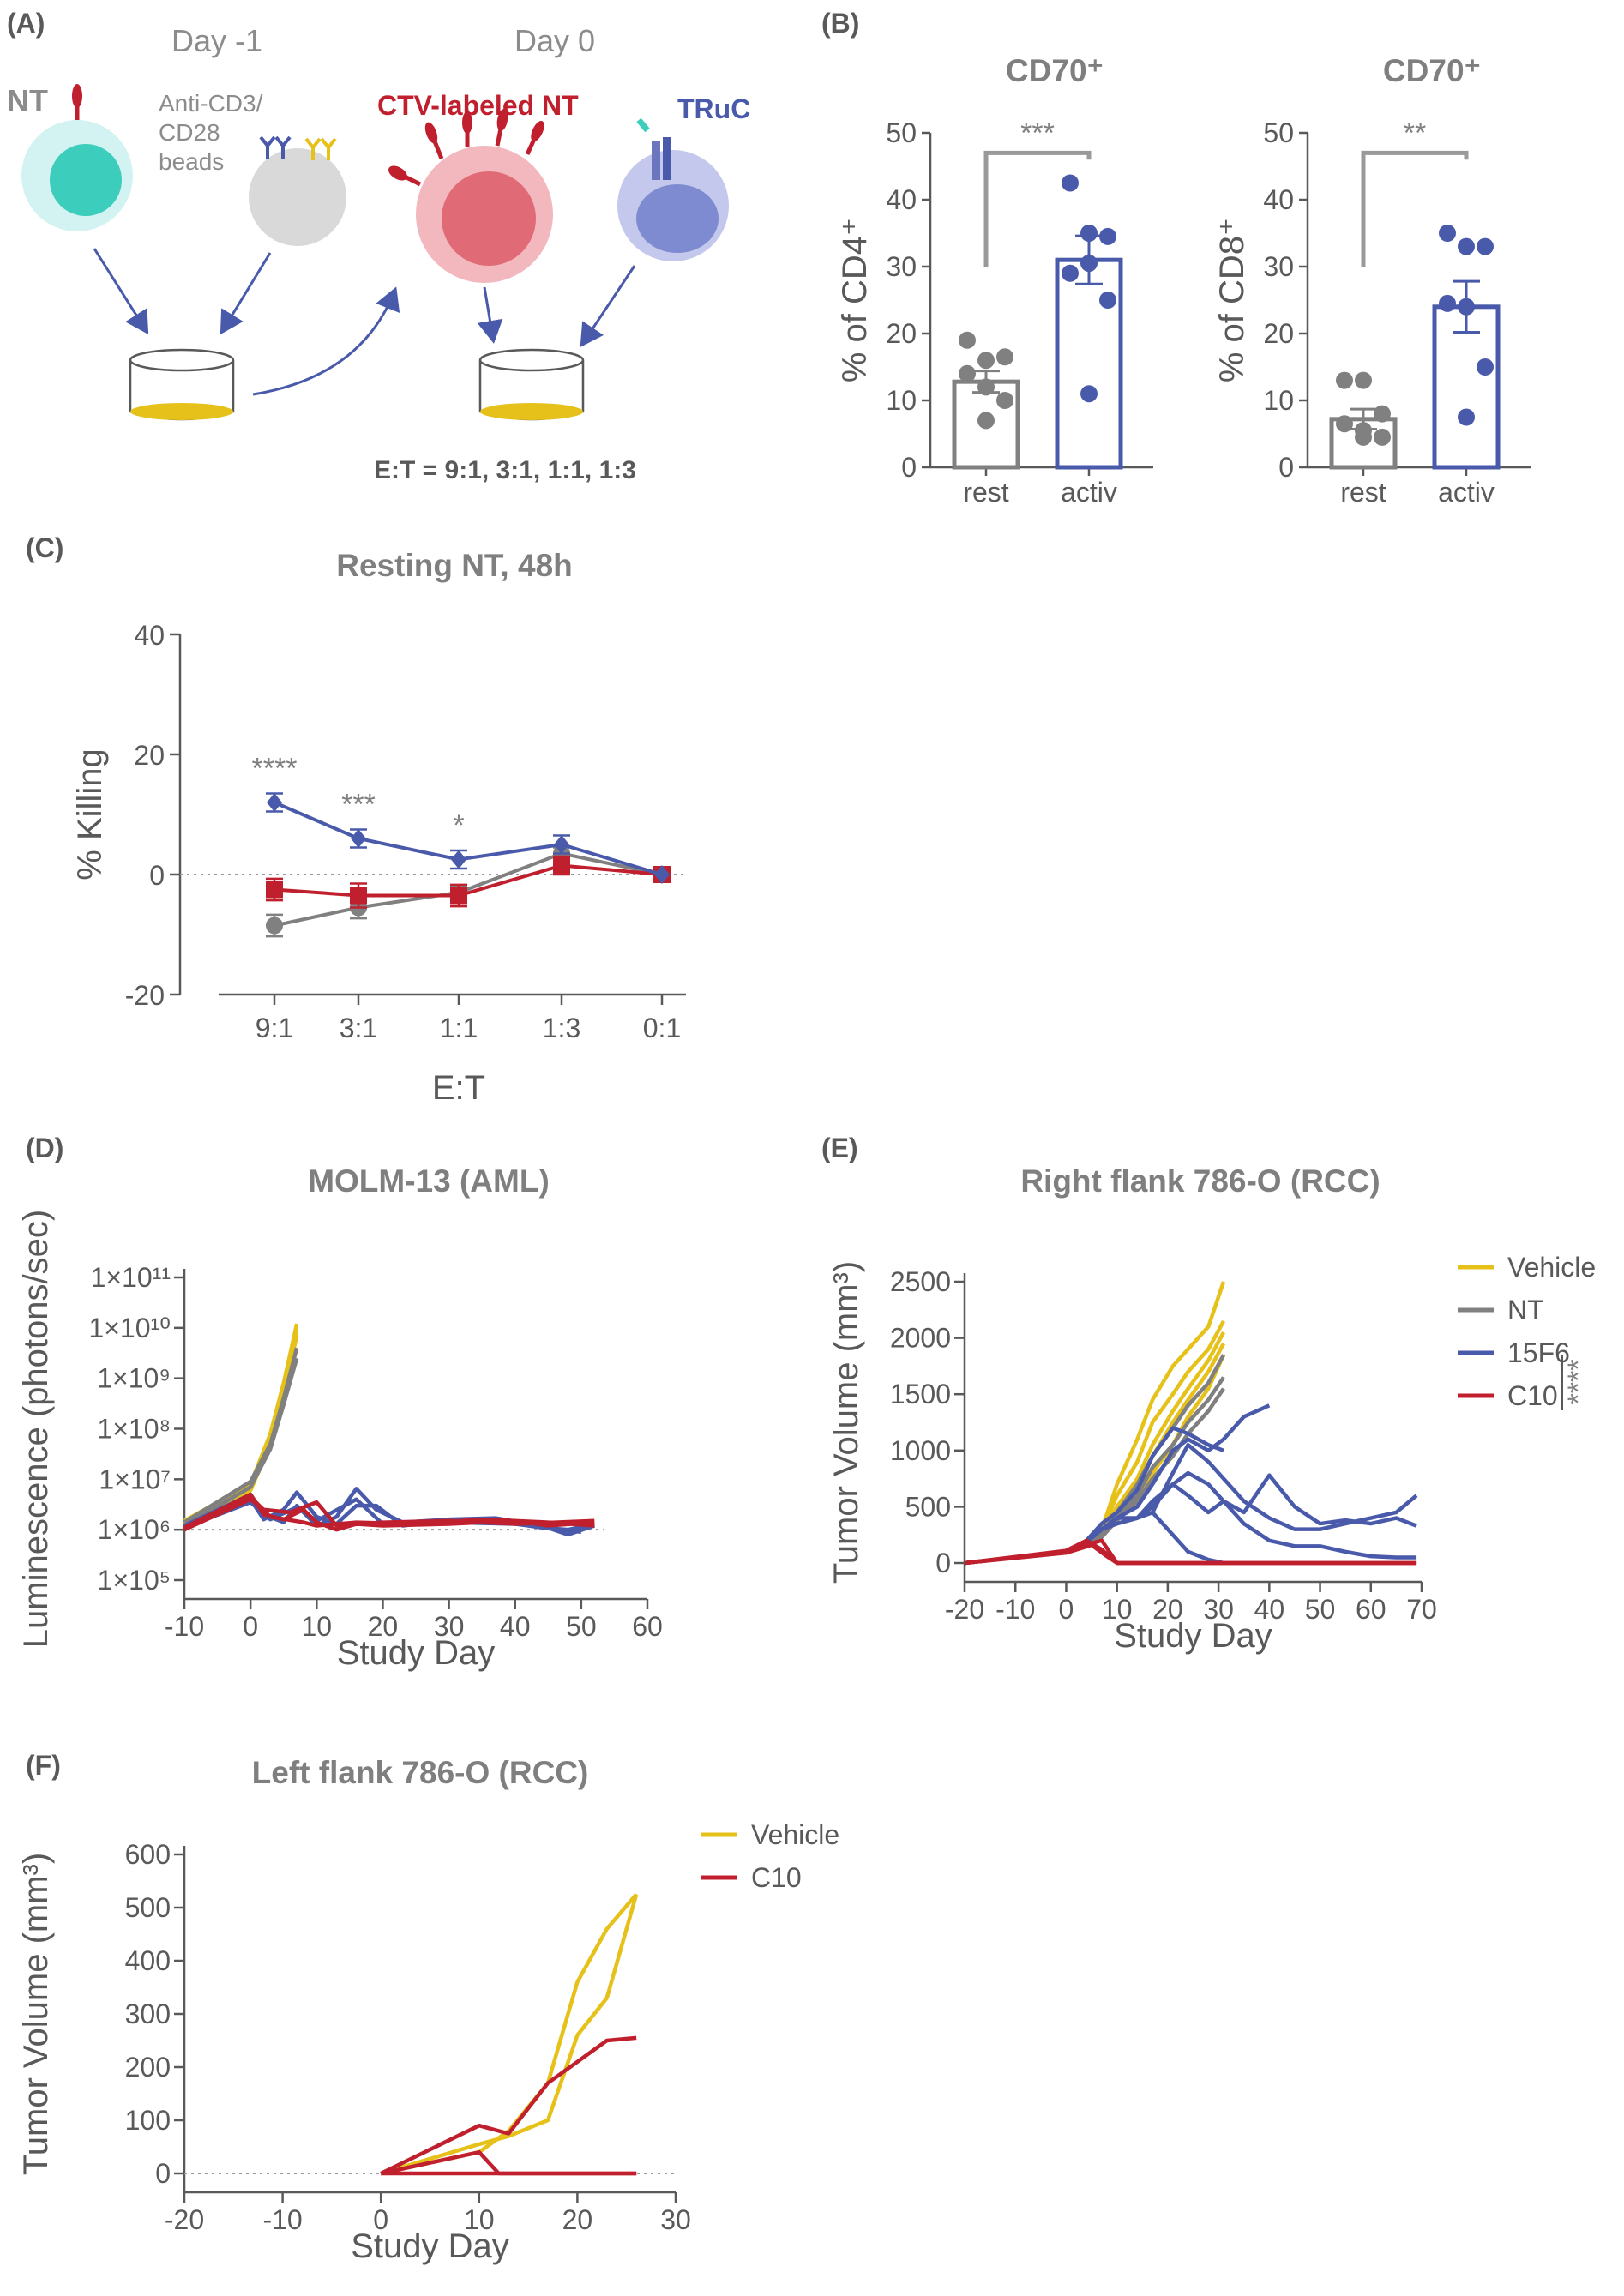  I want to click on x-tick-label: 1:3, so click(561, 1028).